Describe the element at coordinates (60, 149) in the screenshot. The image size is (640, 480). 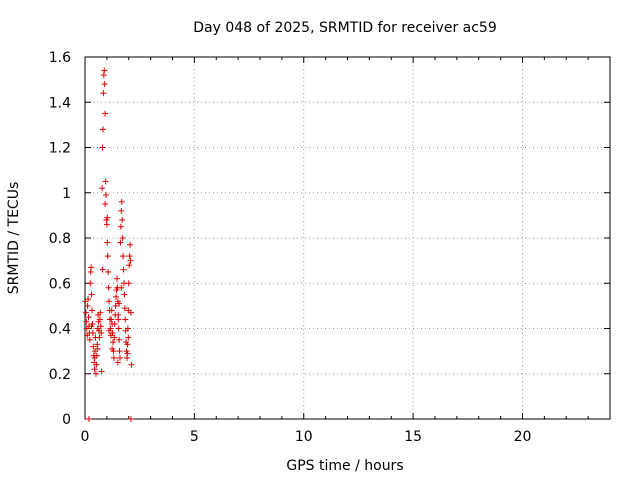
I see `y-tick-label: 1.2` at that location.